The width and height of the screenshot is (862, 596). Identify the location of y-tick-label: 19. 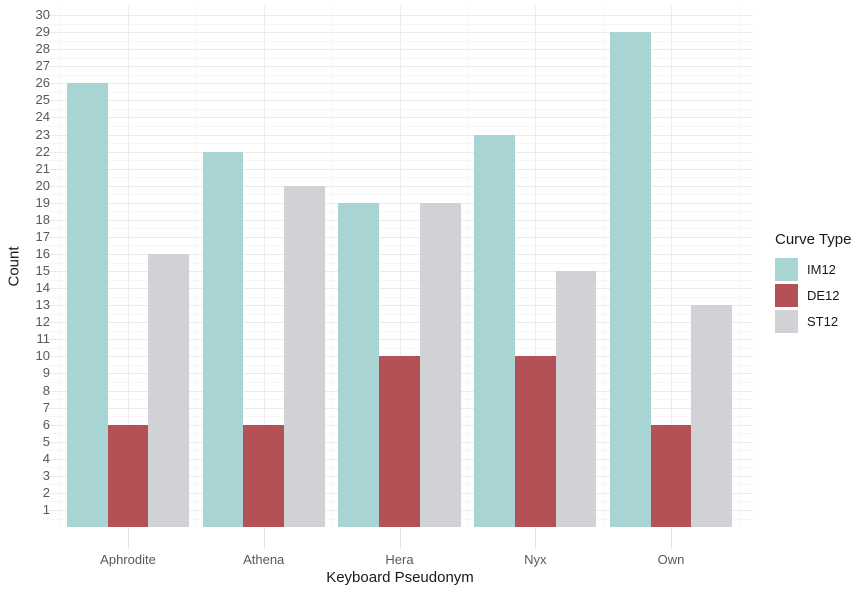
(42, 202).